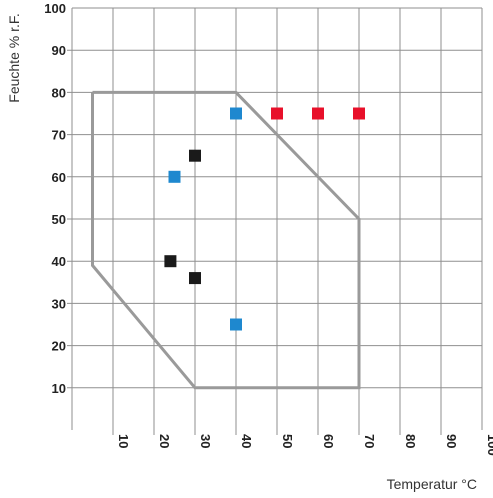 Image resolution: width=493 pixels, height=498 pixels. Describe the element at coordinates (123, 441) in the screenshot. I see `x-tick-label: 10` at that location.